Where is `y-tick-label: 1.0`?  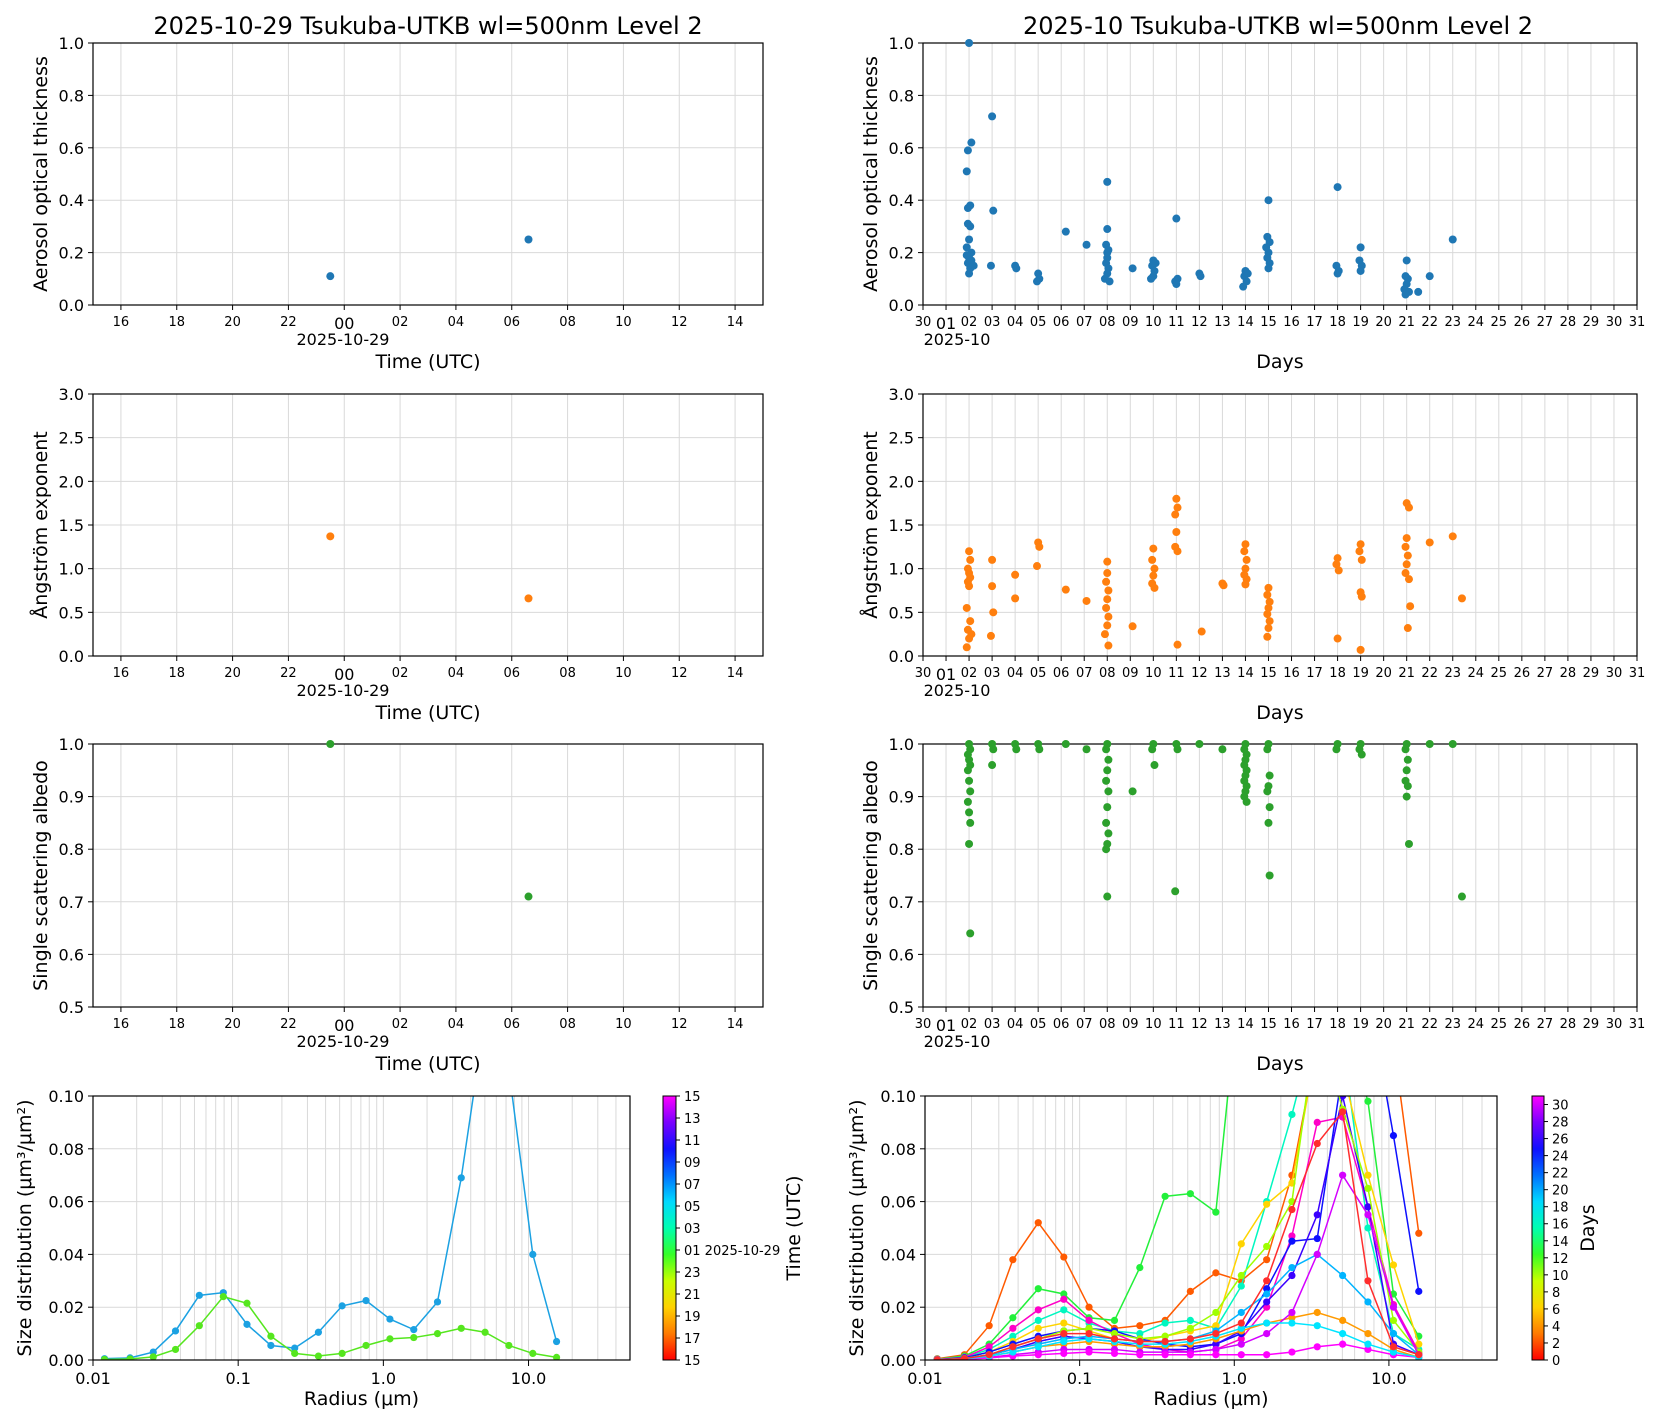 y-tick-label: 1.0 is located at coordinates (901, 569).